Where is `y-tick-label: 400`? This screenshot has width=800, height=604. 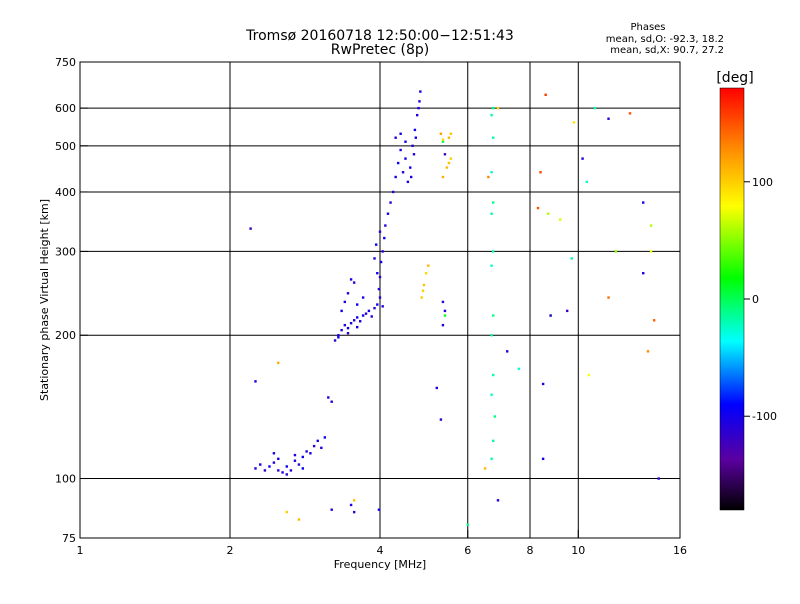 y-tick-label: 400 is located at coordinates (65, 192).